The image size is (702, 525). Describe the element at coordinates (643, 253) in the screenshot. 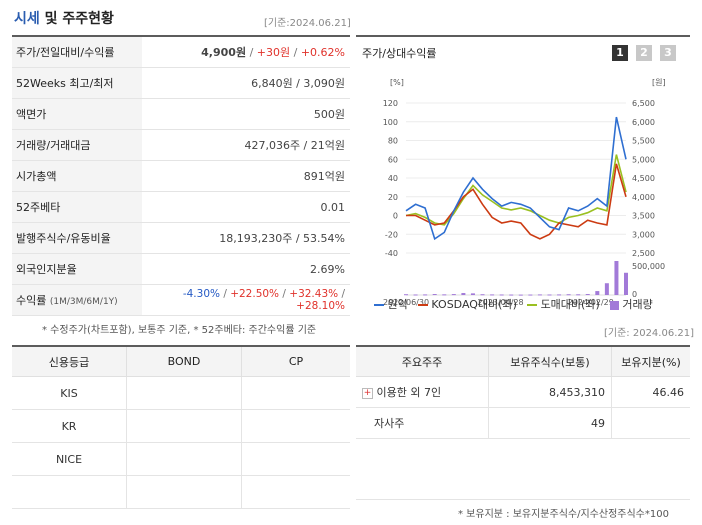

I see `right-tick-label: 2,500` at that location.